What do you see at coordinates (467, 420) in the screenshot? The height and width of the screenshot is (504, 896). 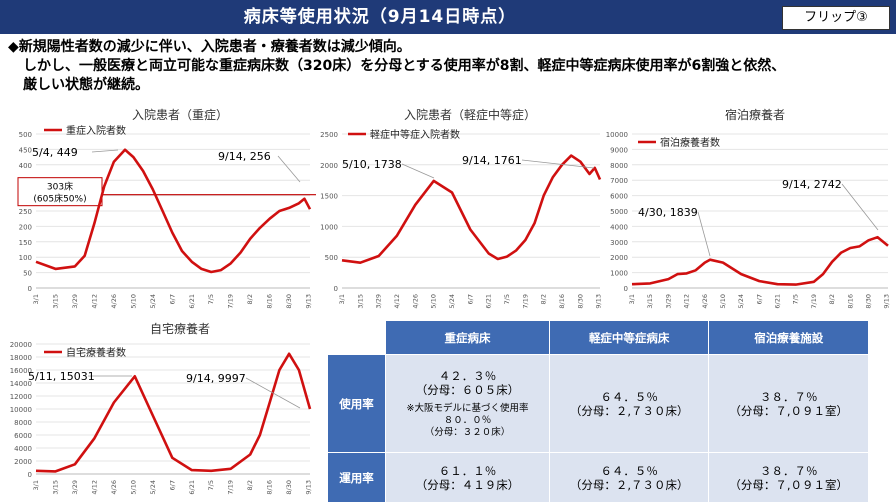 I see `usage-severe-osaka-rate: ８０．０％` at bounding box center [467, 420].